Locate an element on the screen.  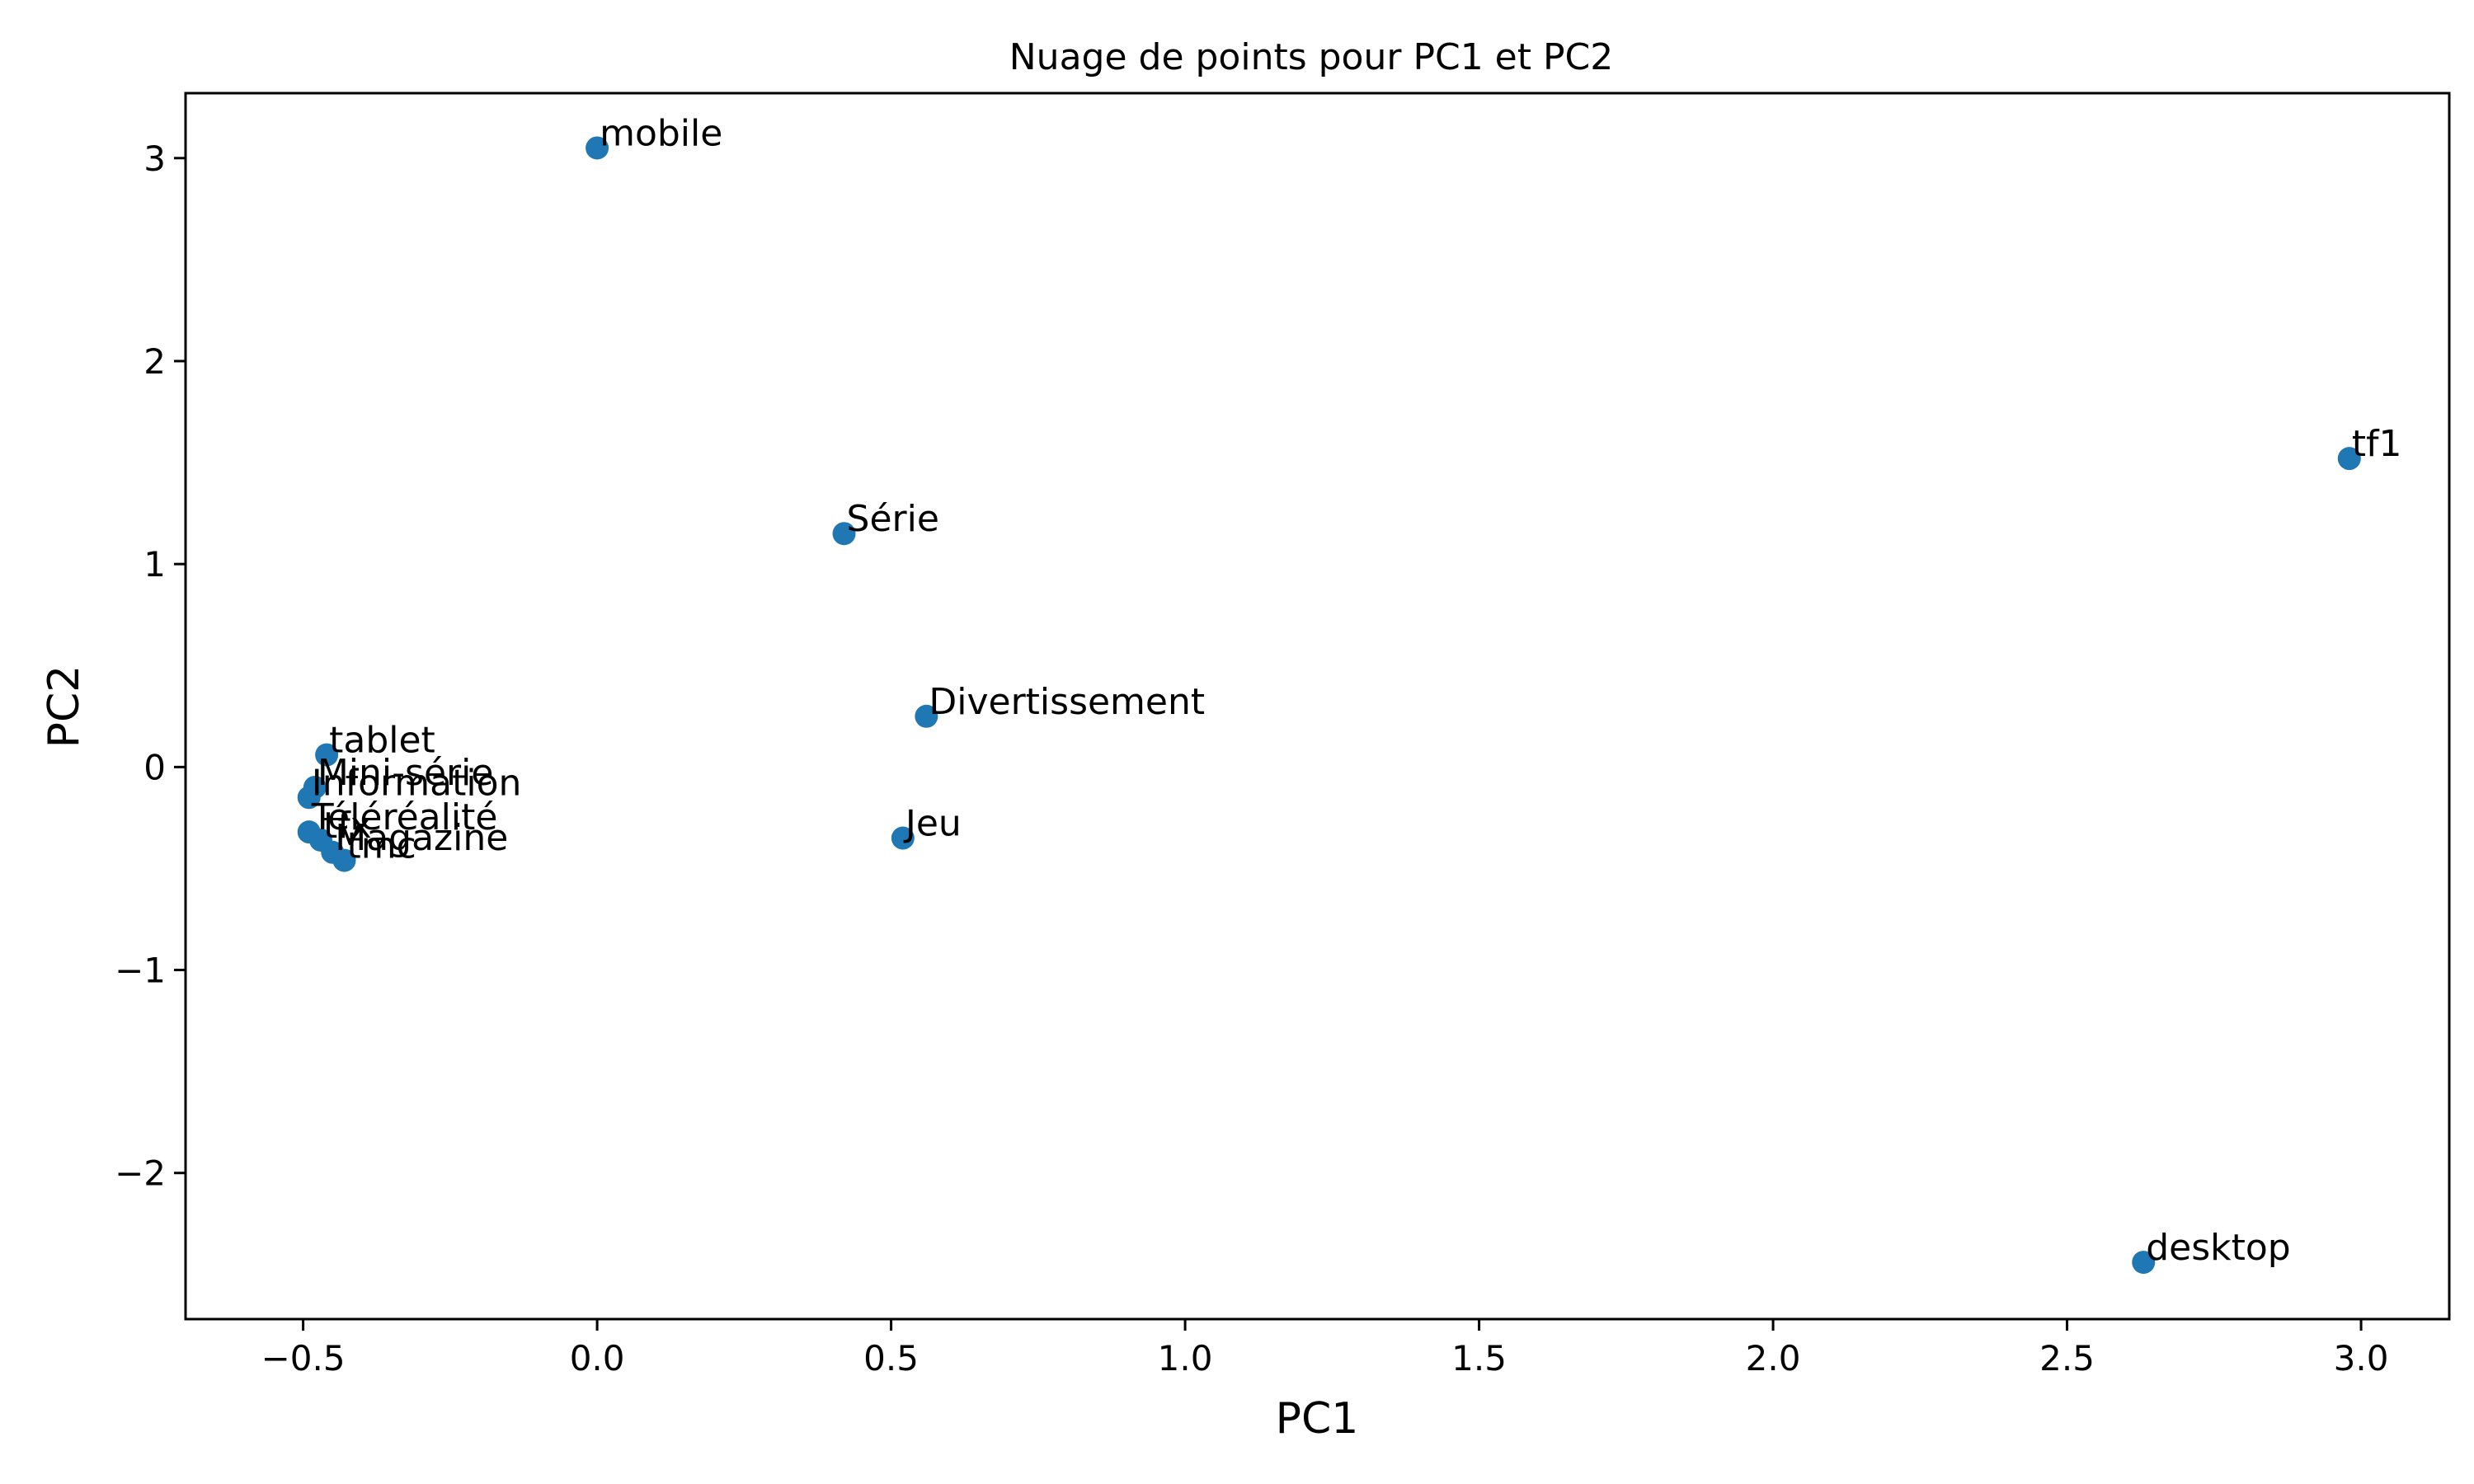
x-axis-label: PC1 is located at coordinates (1317, 1419).